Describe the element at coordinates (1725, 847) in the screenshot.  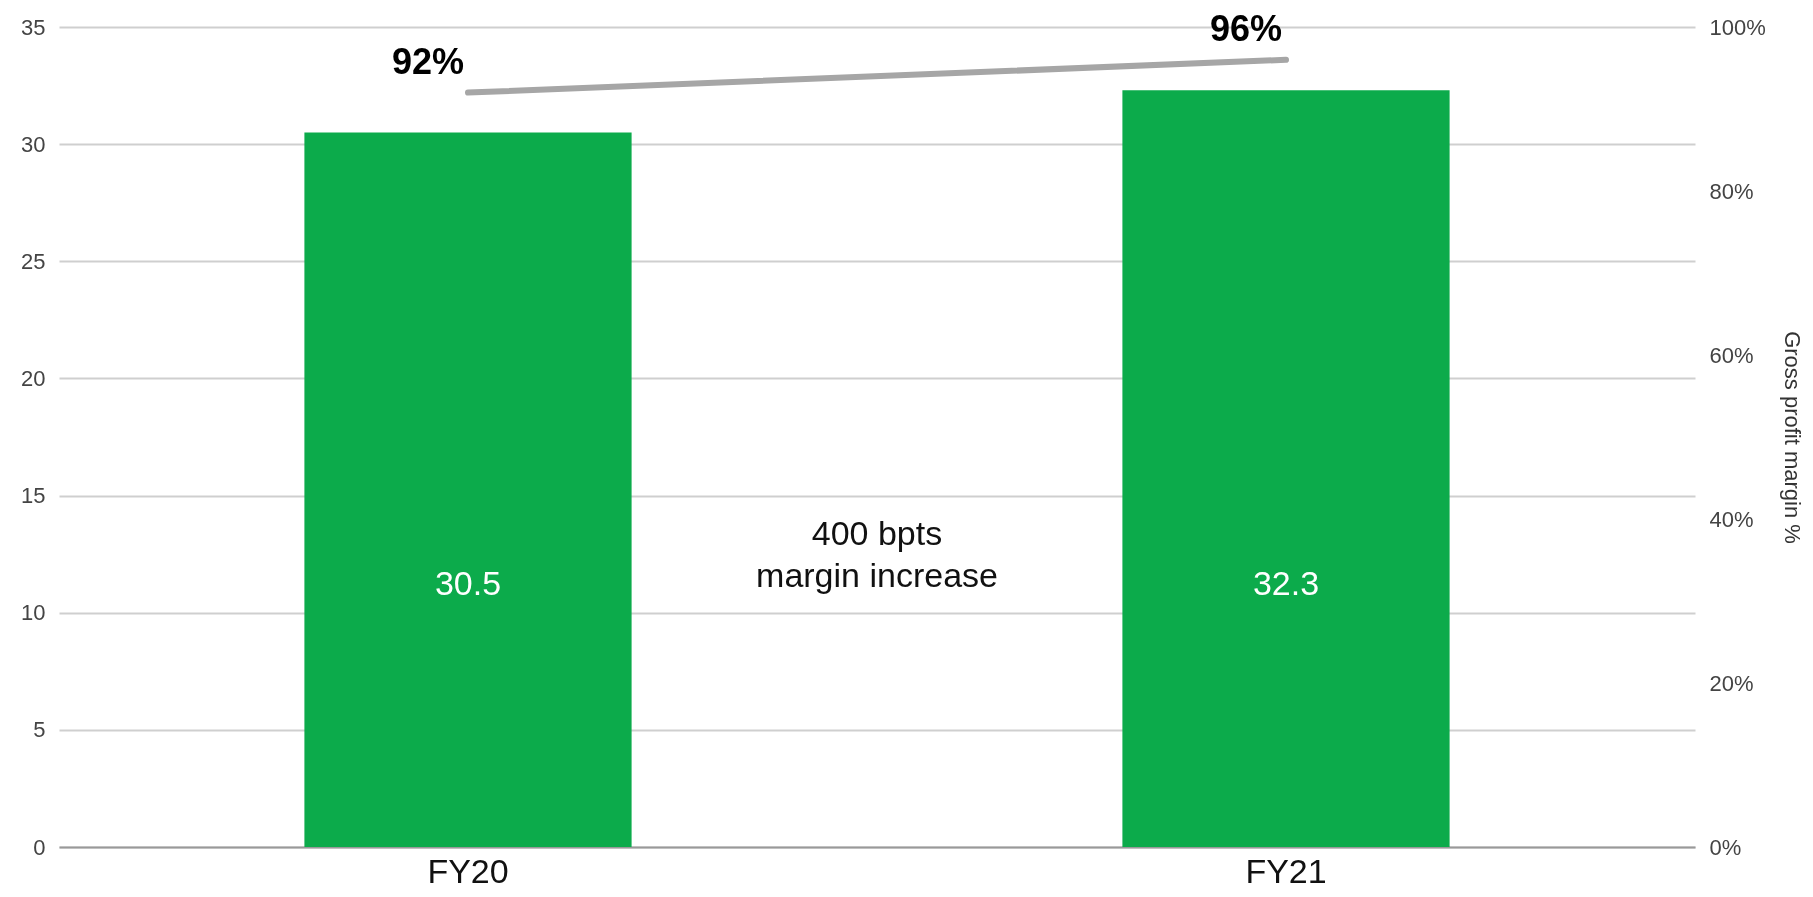
I see `y2-tick-label: 0%` at that location.